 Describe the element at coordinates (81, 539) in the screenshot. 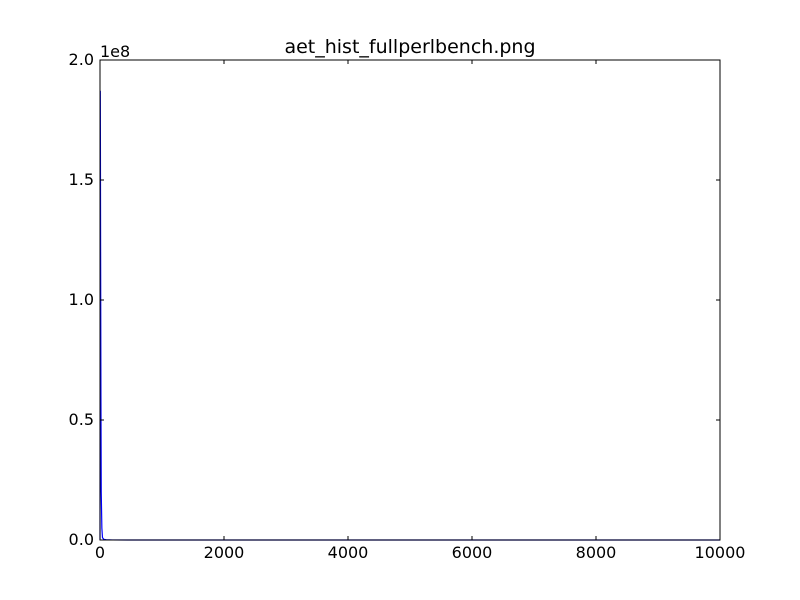

I see `y-tick-label: 0.0` at that location.